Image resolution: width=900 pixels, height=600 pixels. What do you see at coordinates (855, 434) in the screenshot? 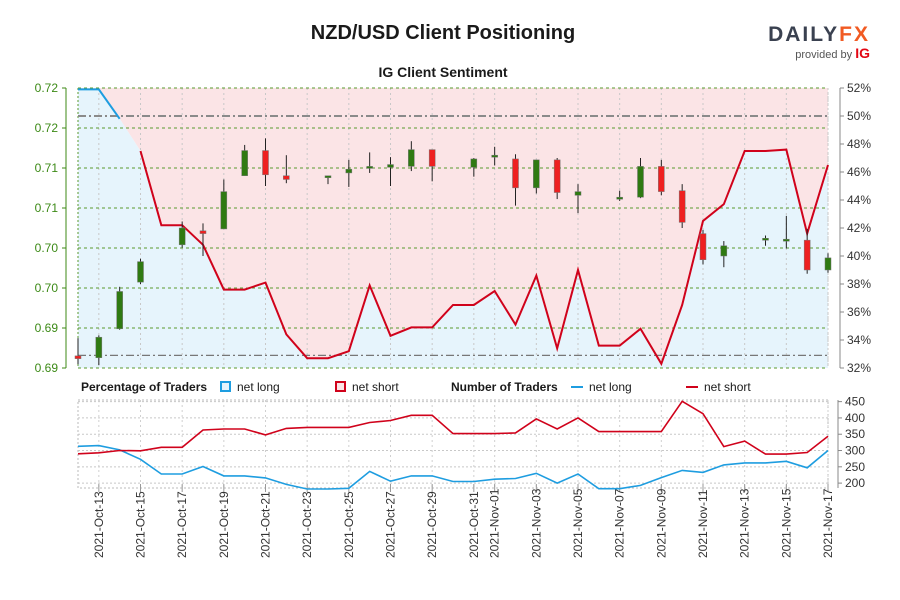
I see `count-tick-label: 350` at bounding box center [855, 434].